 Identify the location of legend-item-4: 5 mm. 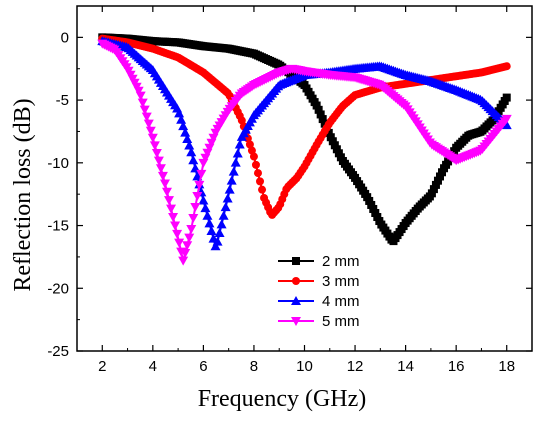
(319, 321).